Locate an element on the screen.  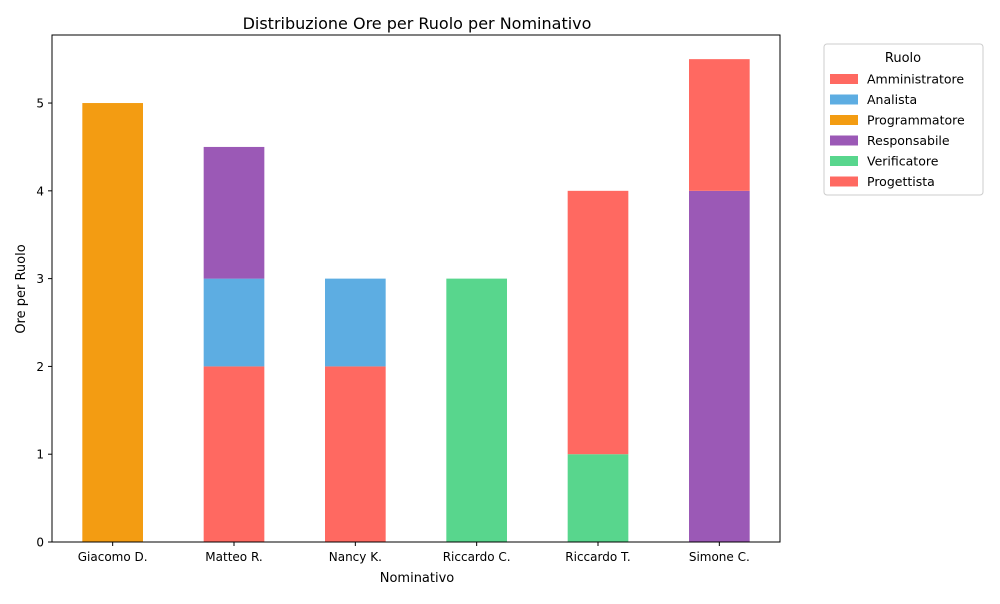
legend-label: Verificatore is located at coordinates (903, 161).